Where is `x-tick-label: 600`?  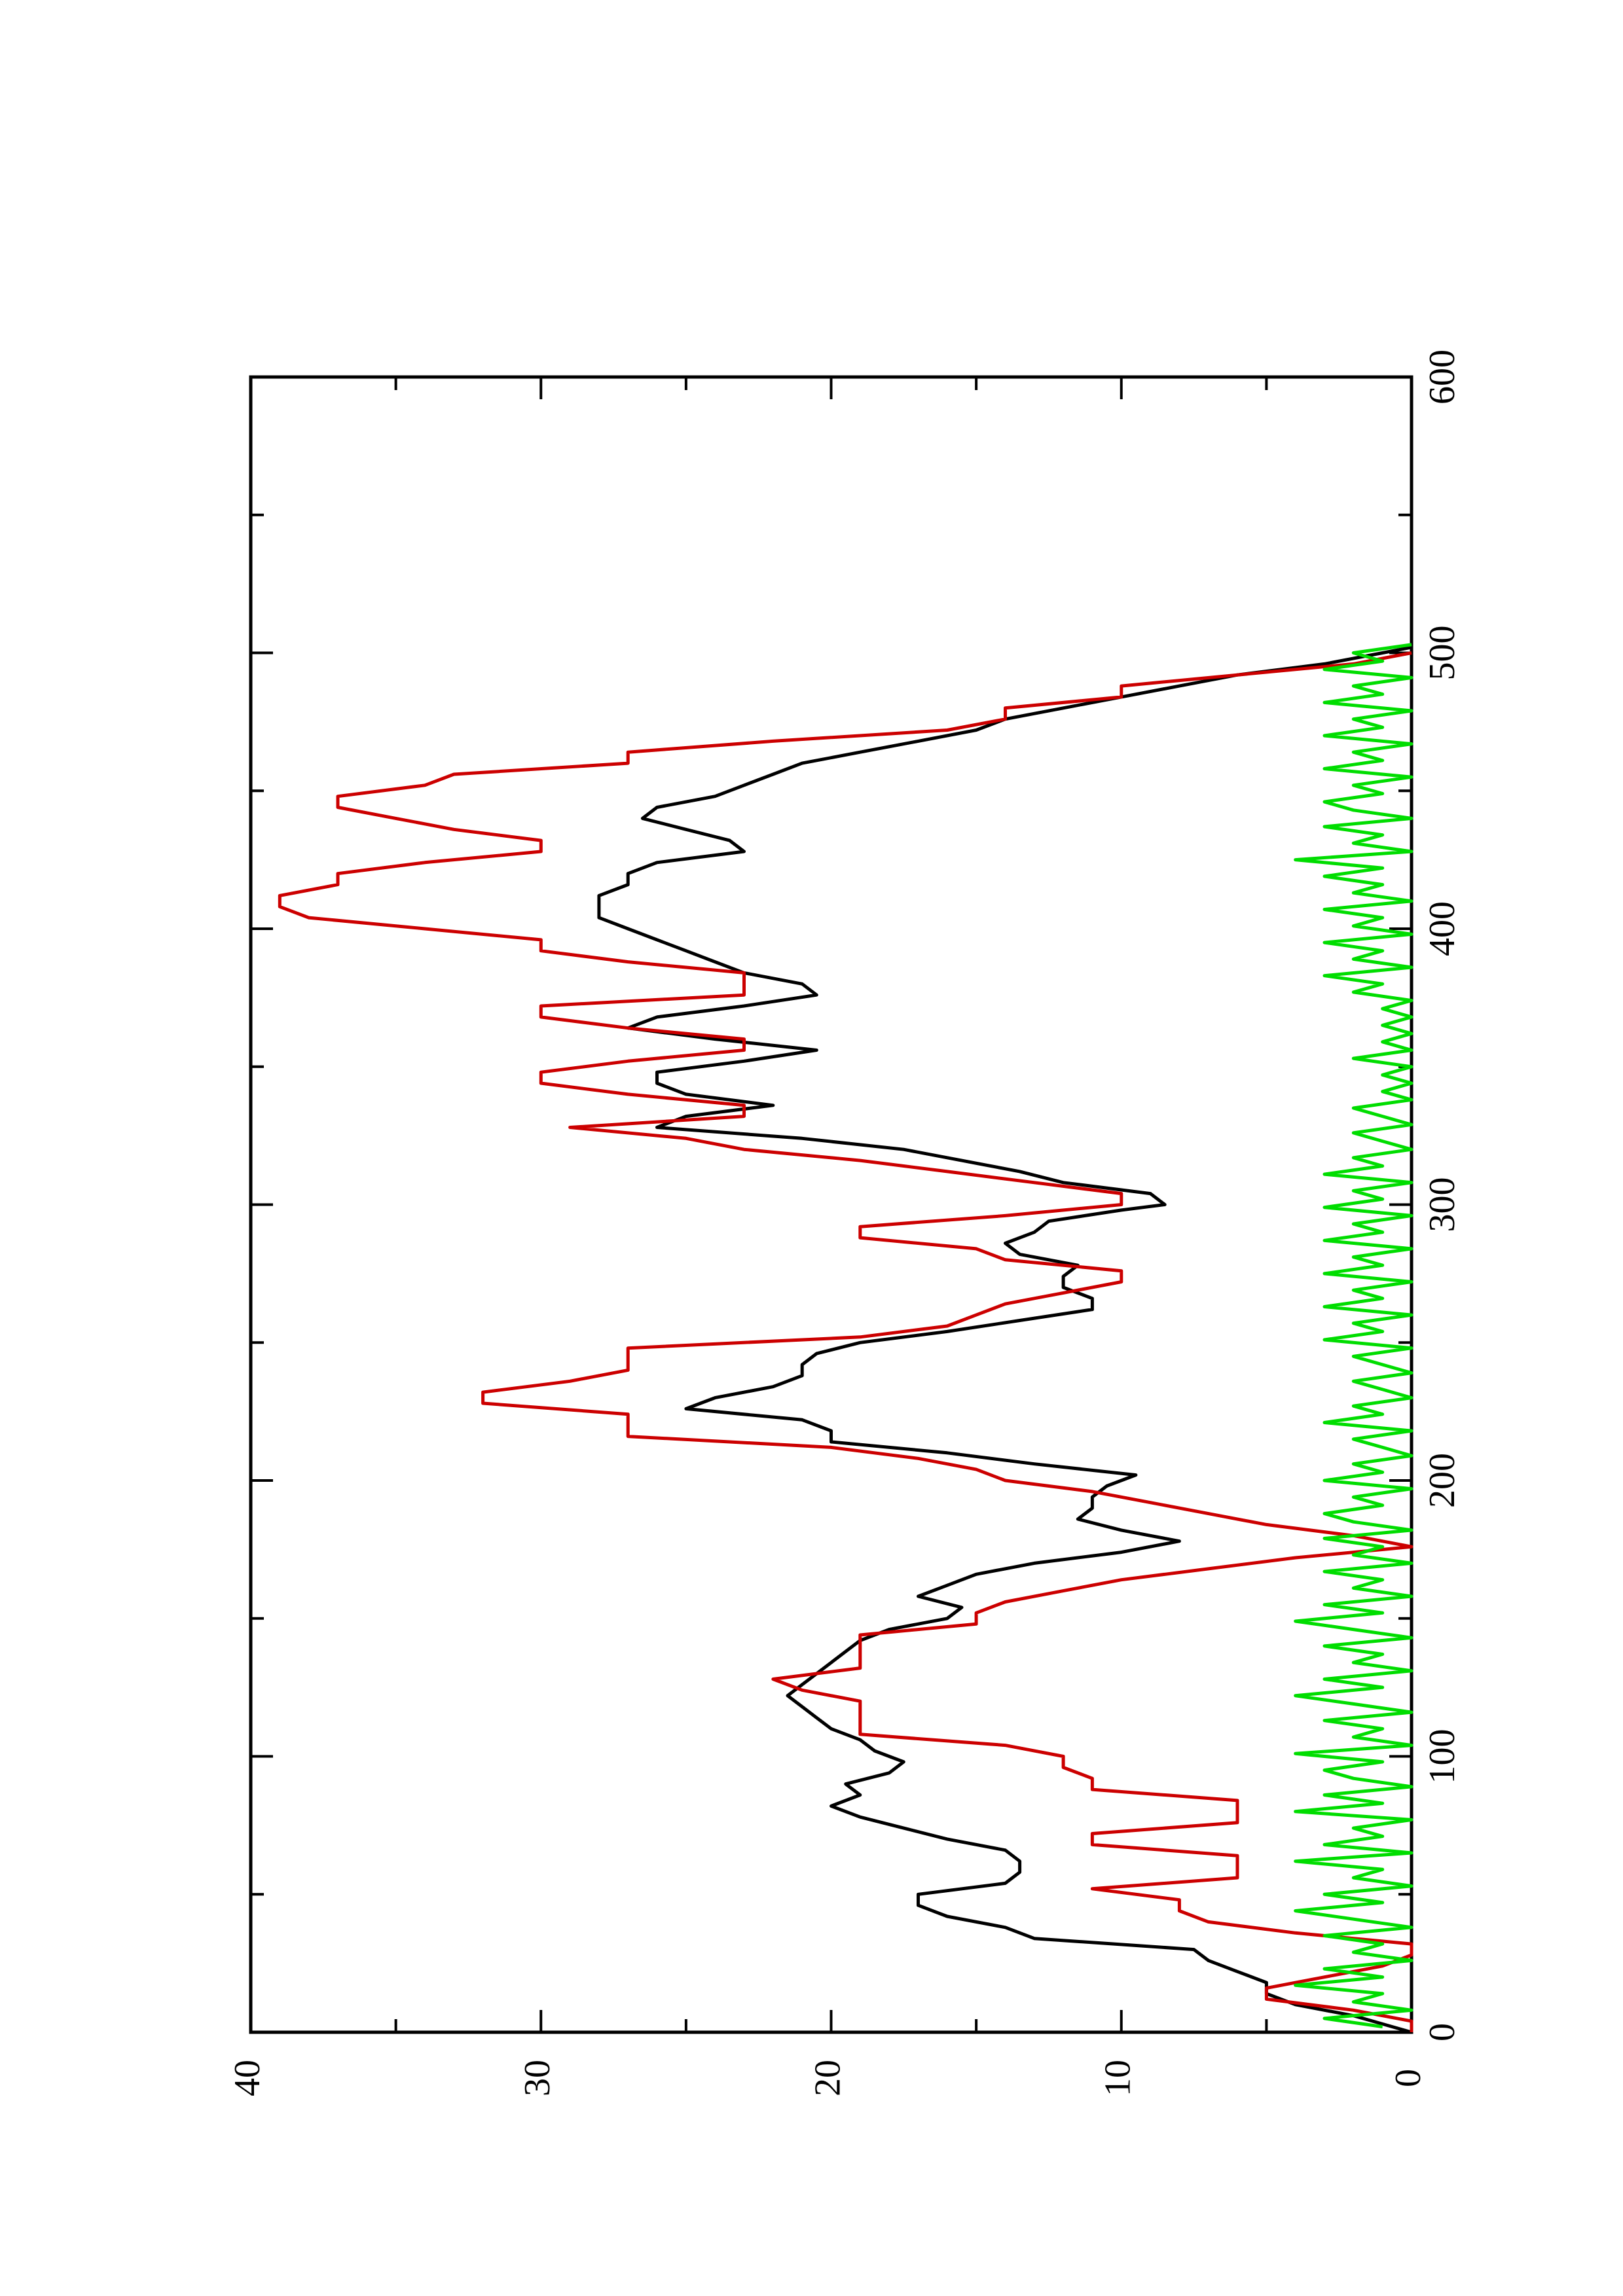
x-tick-label: 600 is located at coordinates (1442, 377).